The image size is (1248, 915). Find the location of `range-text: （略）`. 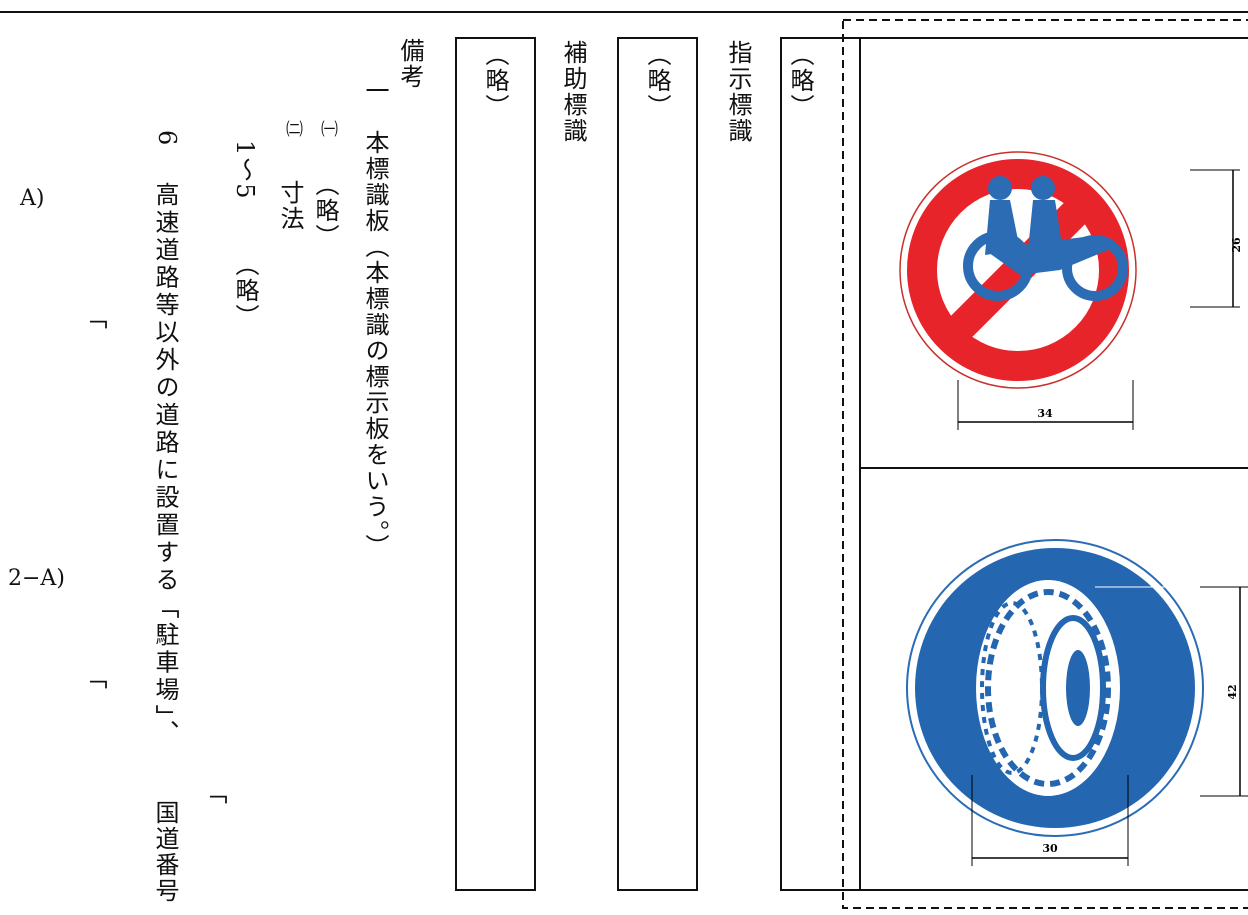

range-text: （略） is located at coordinates (245, 291).